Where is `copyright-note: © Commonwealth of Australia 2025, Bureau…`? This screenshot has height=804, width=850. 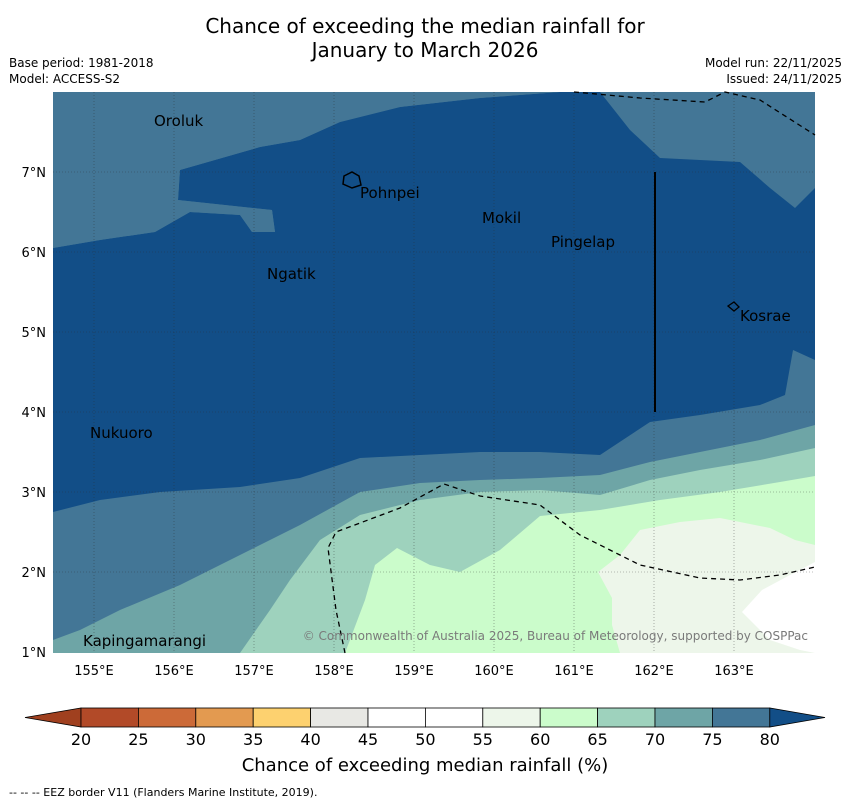
copyright-note: © Commonwealth of Australia 2025, Bureau… is located at coordinates (555, 636).